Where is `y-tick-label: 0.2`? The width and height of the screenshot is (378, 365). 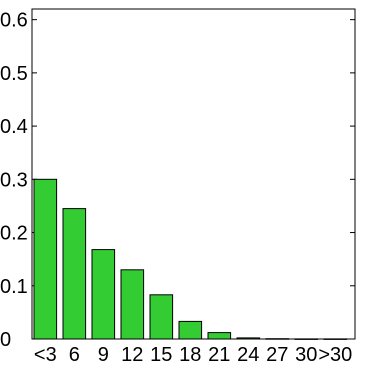 y-tick-label: 0.2 is located at coordinates (14, 234).